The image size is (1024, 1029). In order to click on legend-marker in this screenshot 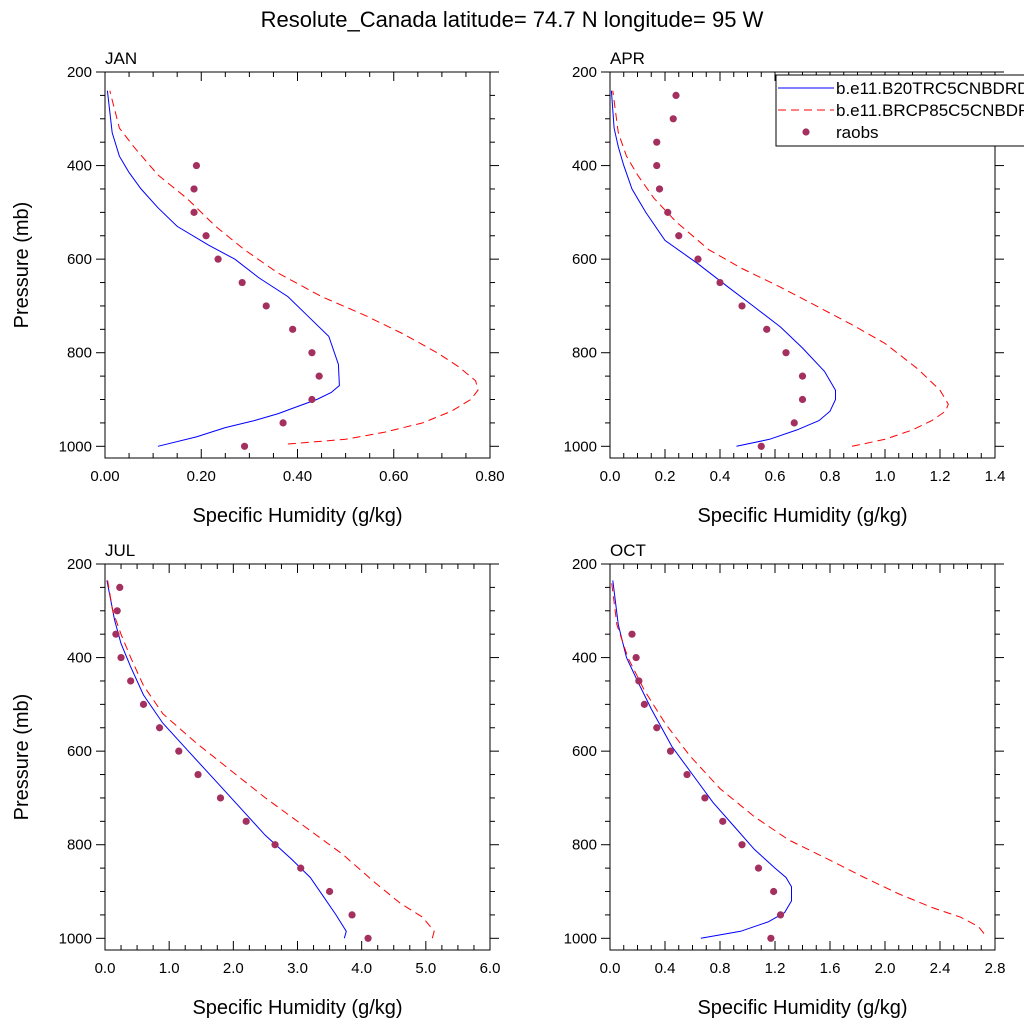, I will do `click(806, 132)`.